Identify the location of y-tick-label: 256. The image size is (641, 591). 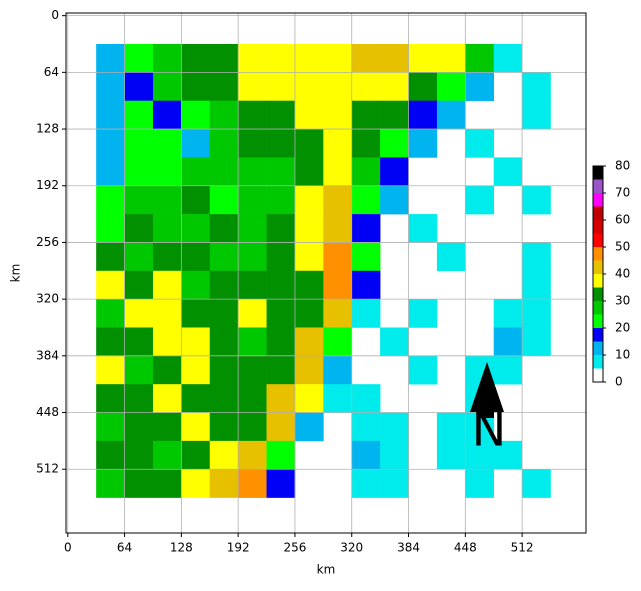
(47, 242).